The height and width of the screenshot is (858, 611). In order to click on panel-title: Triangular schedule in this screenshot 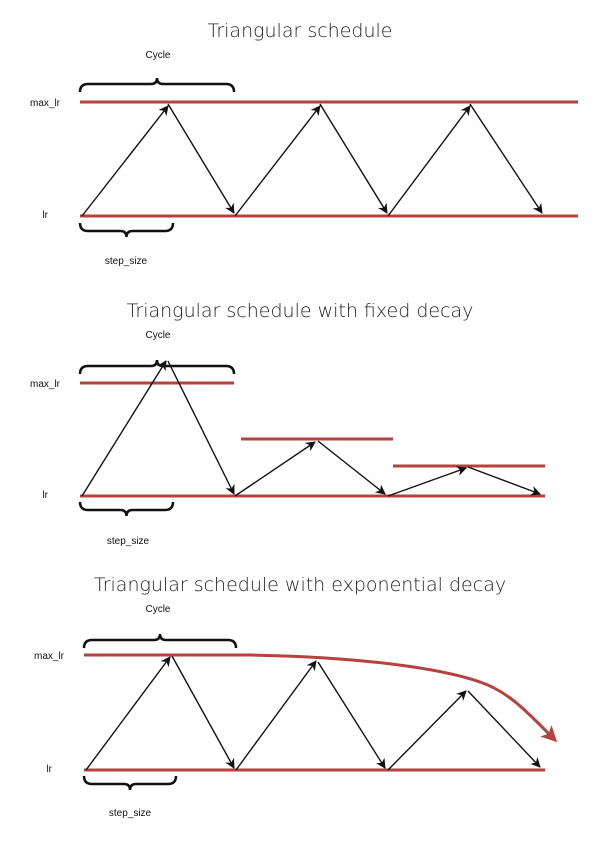, I will do `click(300, 31)`.